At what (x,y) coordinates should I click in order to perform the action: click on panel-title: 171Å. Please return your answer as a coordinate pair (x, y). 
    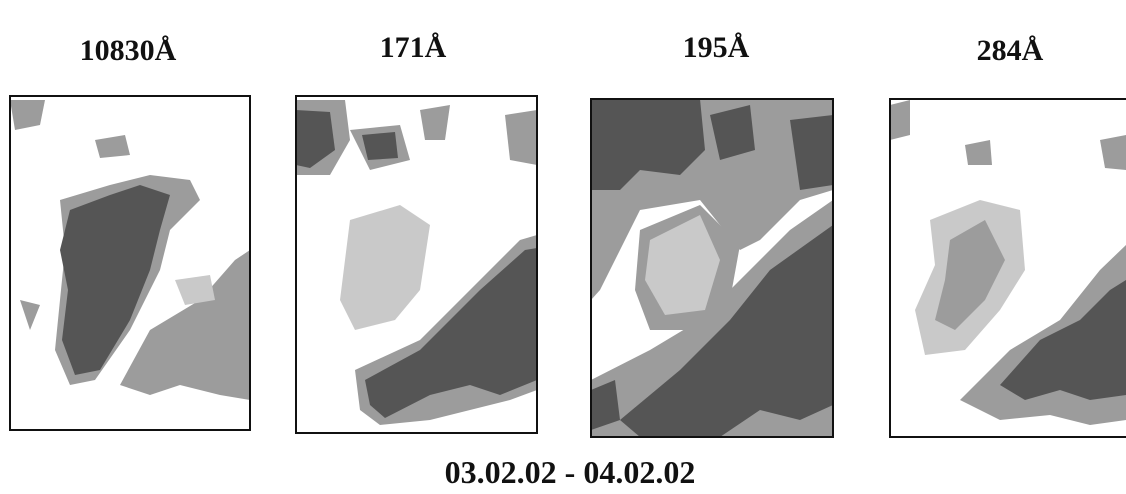
    Looking at the image, I should click on (413, 47).